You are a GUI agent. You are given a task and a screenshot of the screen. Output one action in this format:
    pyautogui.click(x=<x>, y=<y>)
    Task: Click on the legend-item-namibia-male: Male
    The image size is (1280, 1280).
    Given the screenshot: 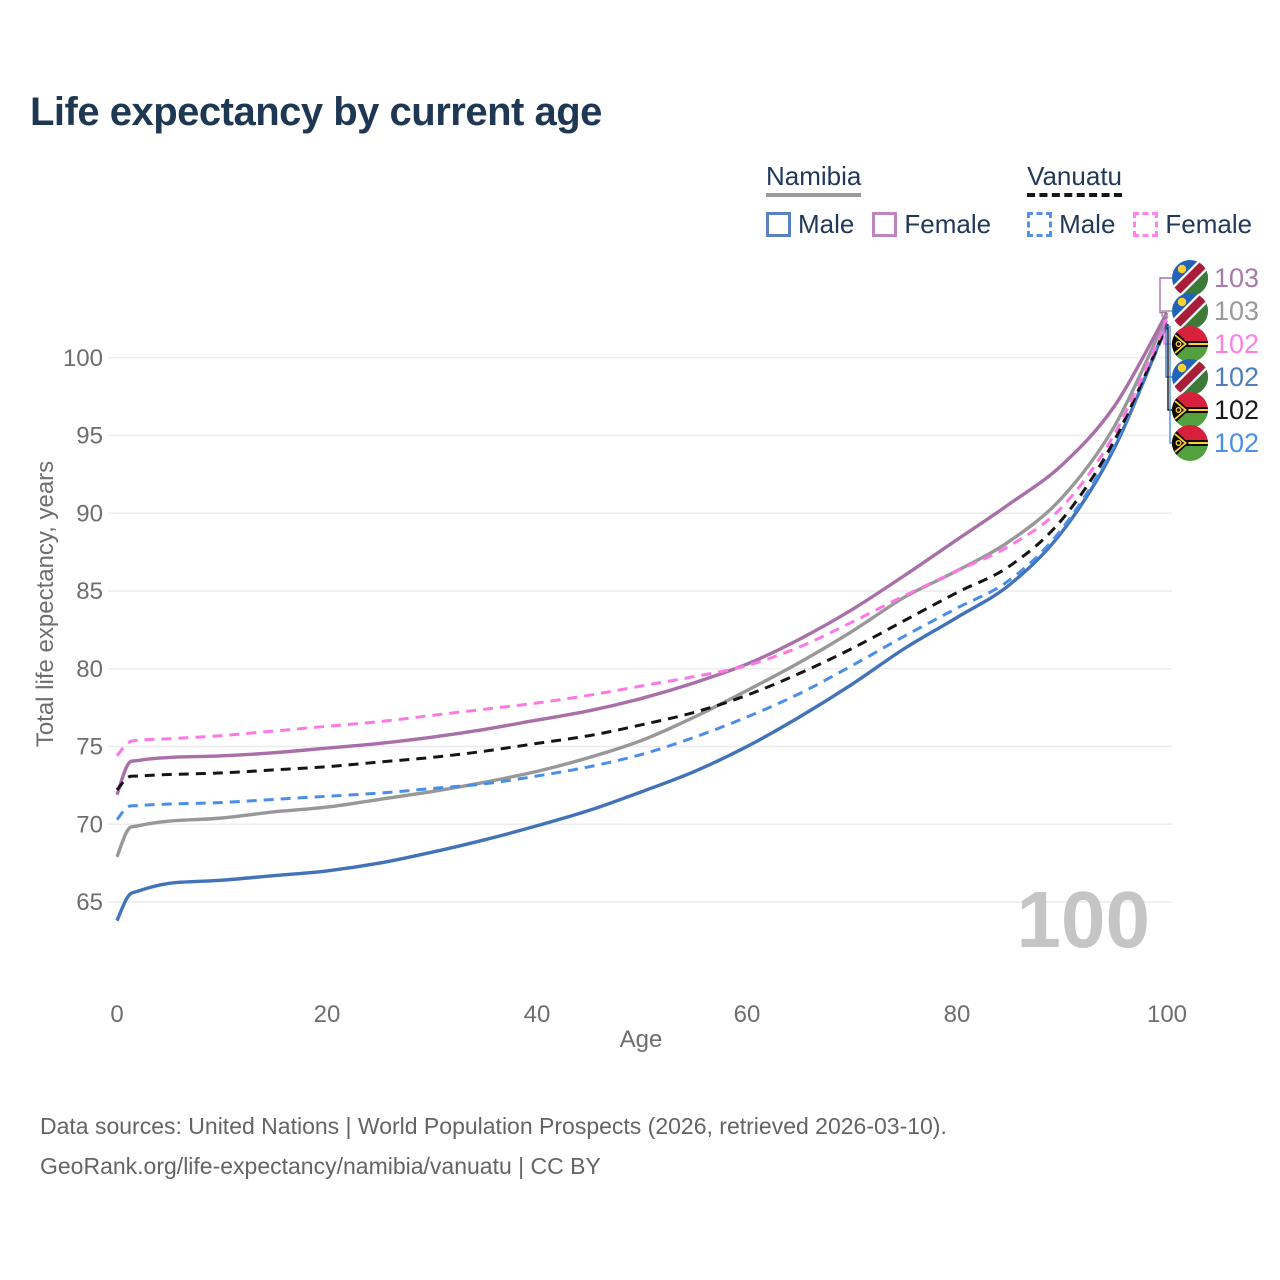 What is the action you would take?
    pyautogui.click(x=810, y=224)
    